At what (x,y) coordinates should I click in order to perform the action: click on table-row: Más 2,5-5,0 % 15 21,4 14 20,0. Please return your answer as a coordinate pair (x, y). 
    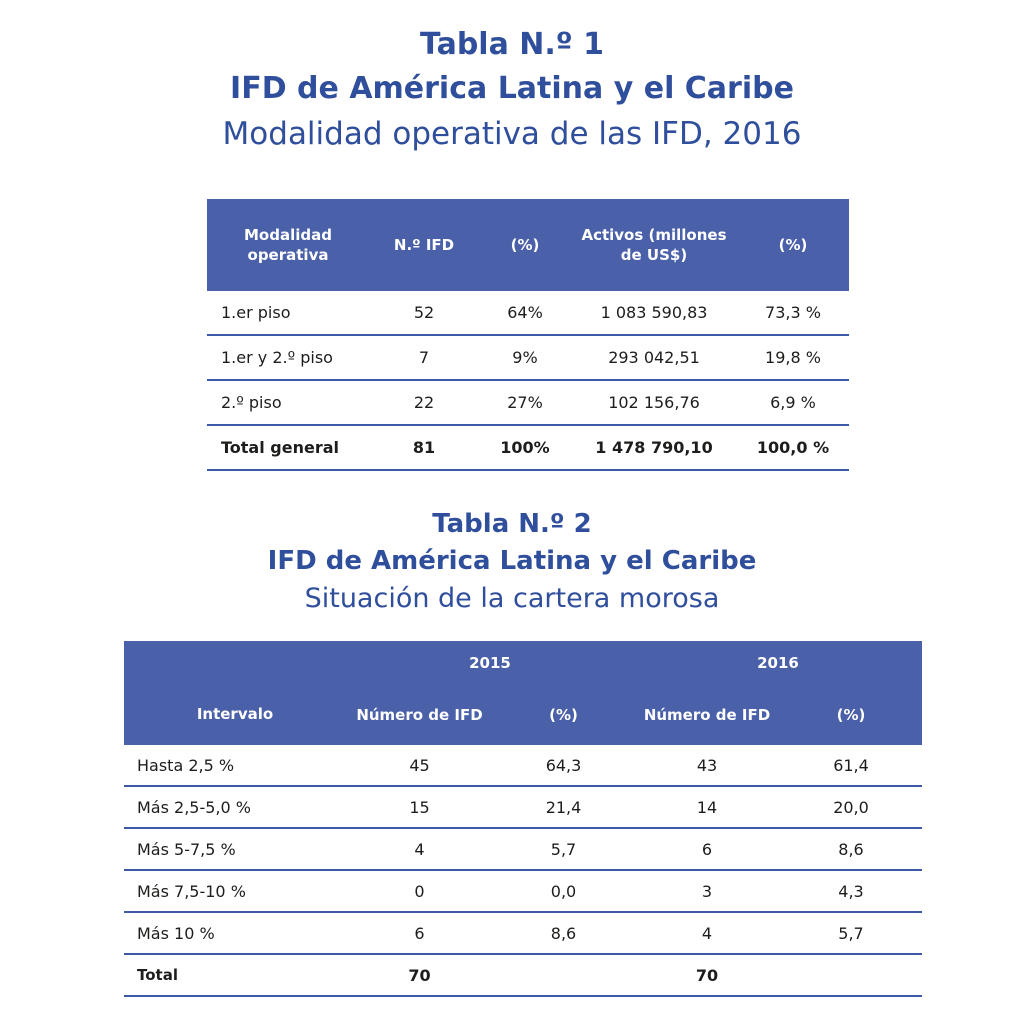
    Looking at the image, I should click on (523, 807).